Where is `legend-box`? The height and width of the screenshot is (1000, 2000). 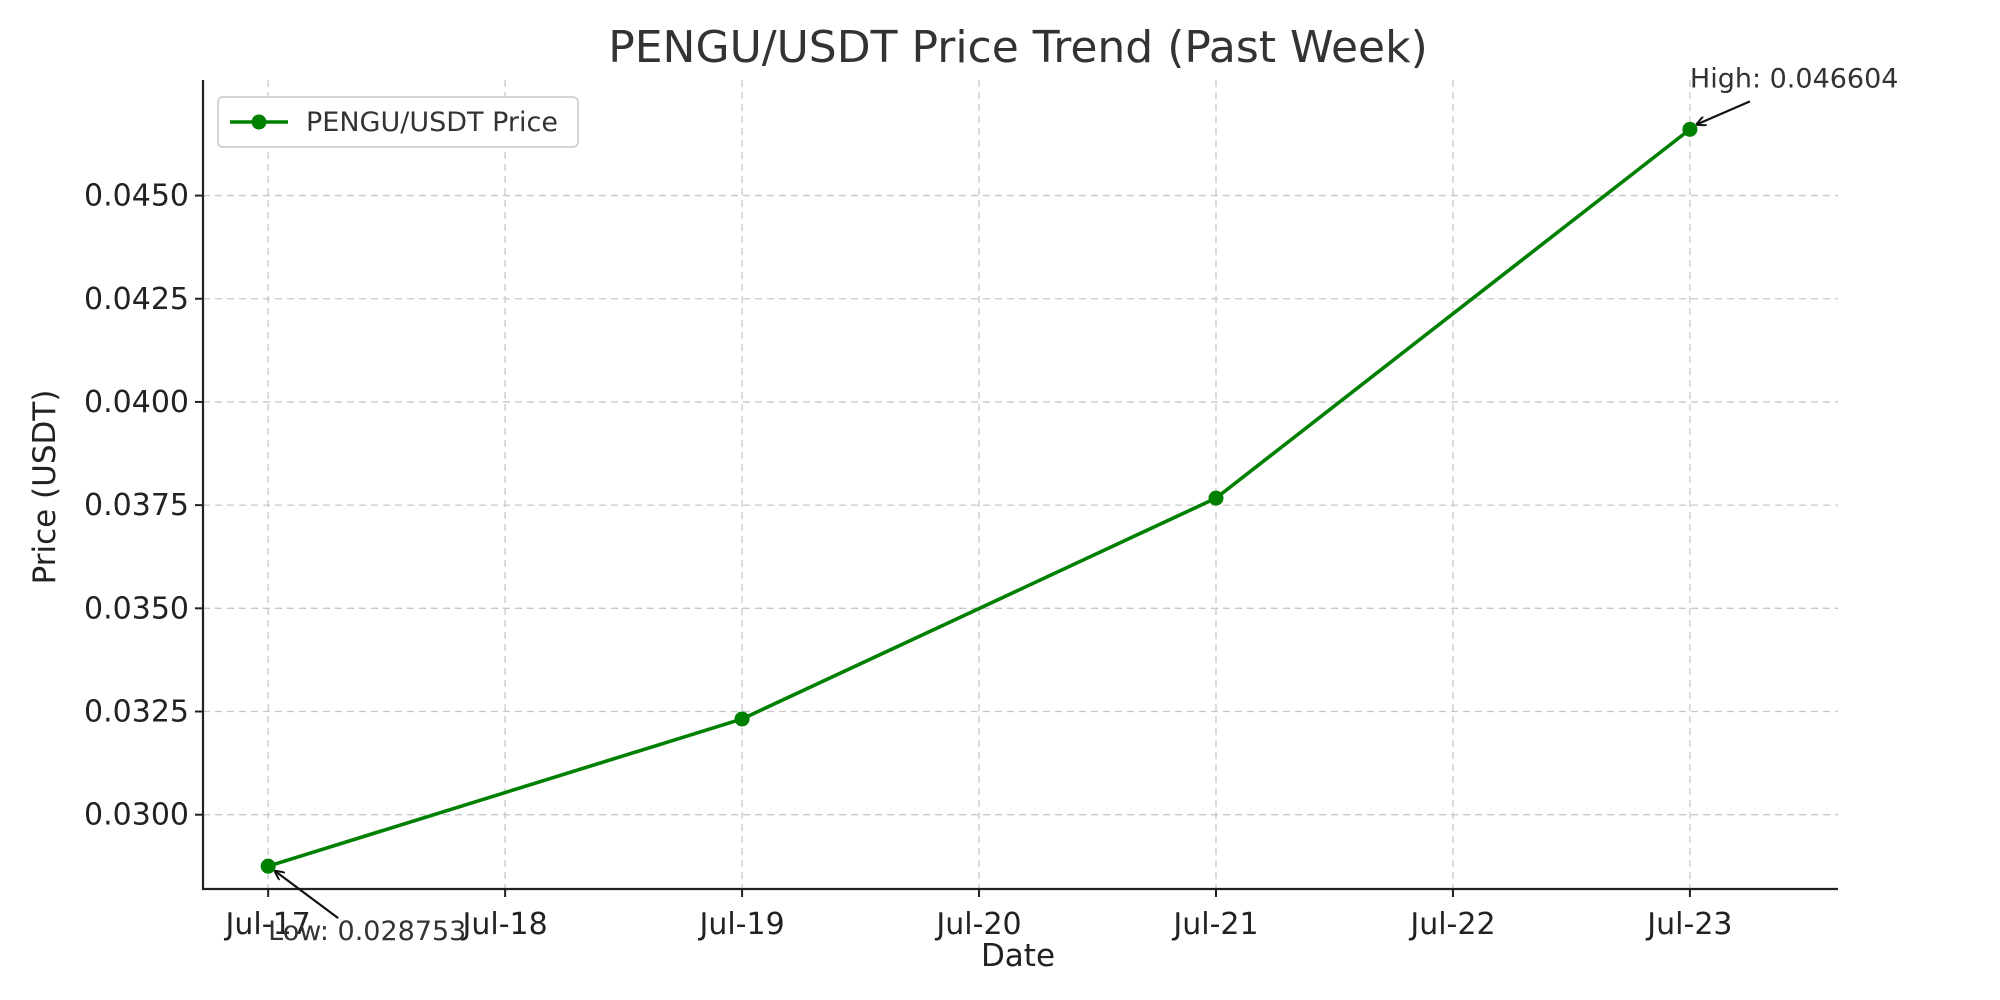 legend-box is located at coordinates (398, 122).